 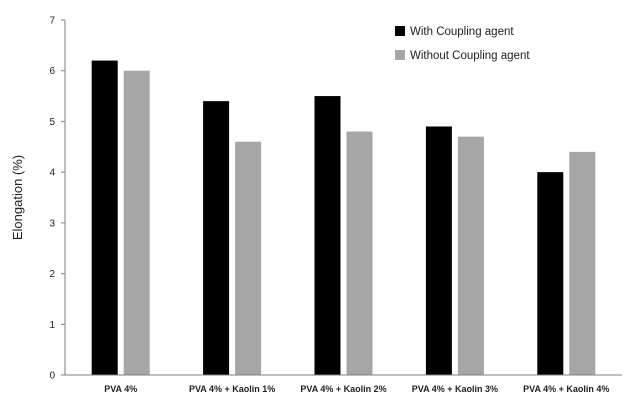 I want to click on x-category-label: PVA 4% + Kaolin 2%, so click(x=343, y=389).